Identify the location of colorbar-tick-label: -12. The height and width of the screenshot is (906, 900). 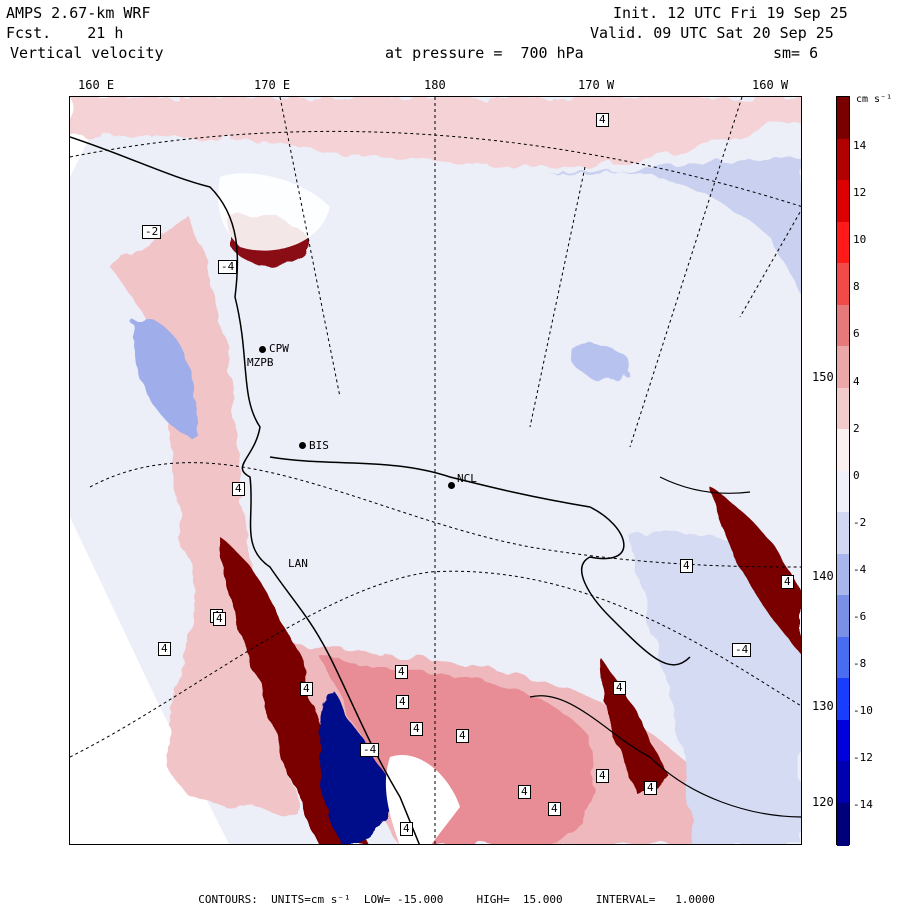
(863, 758).